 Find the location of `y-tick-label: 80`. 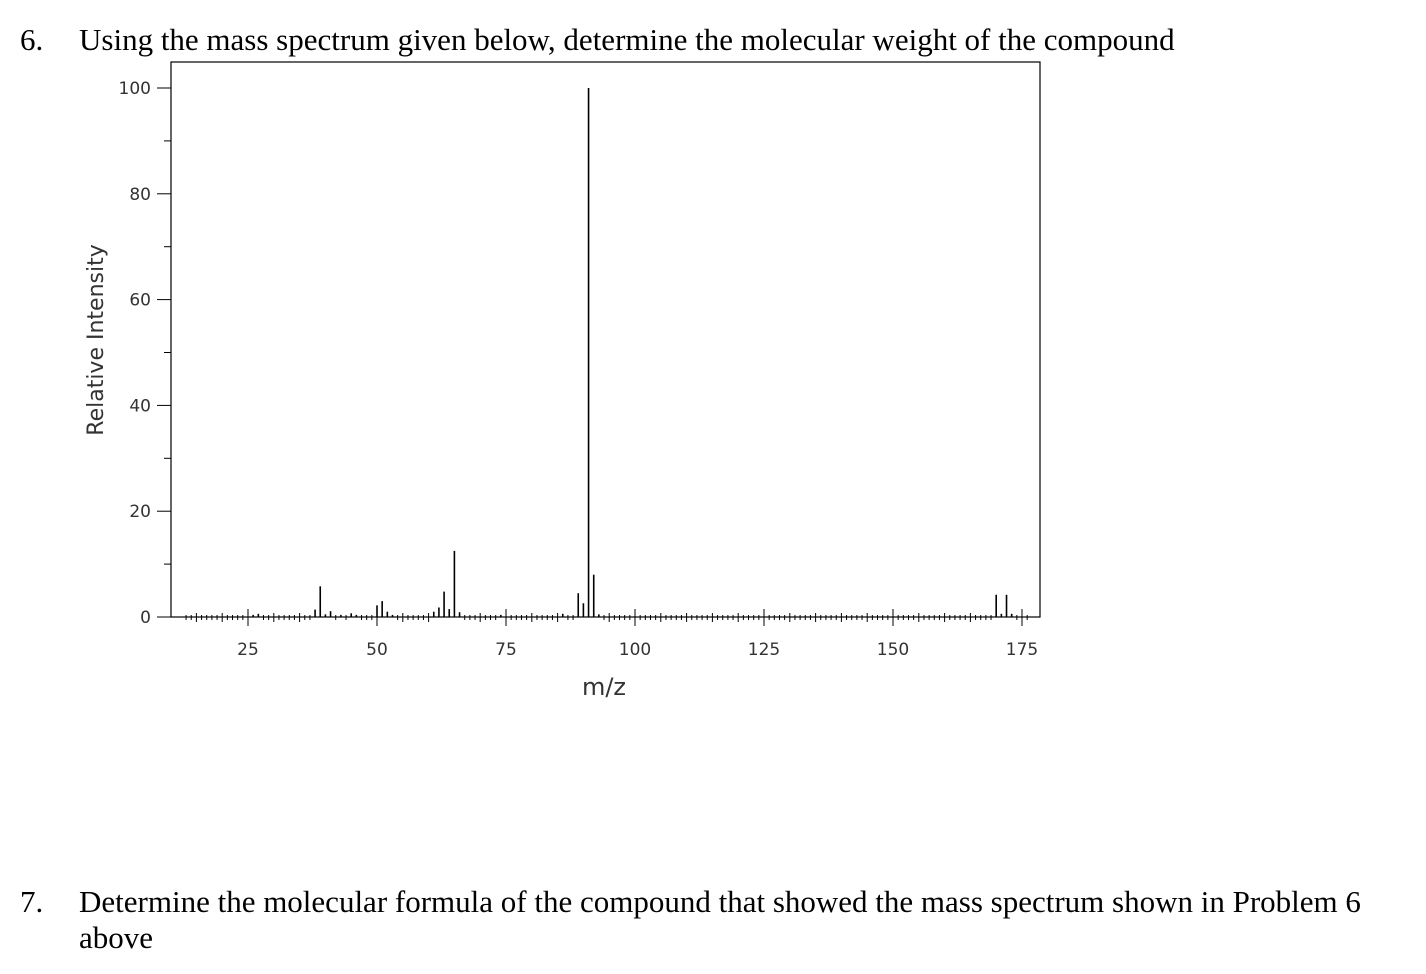

y-tick-label: 80 is located at coordinates (140, 195).